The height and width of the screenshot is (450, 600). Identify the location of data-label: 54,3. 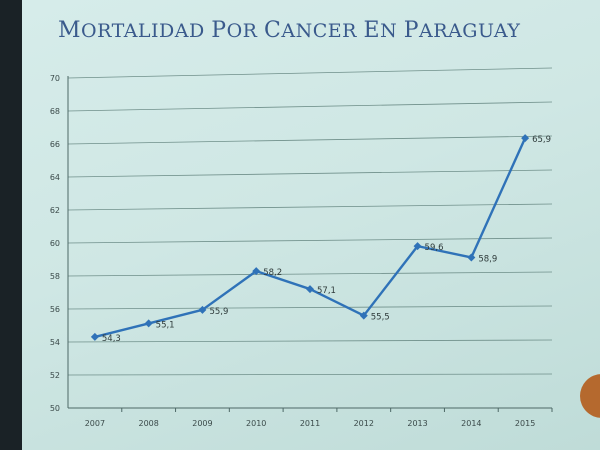
(111, 339).